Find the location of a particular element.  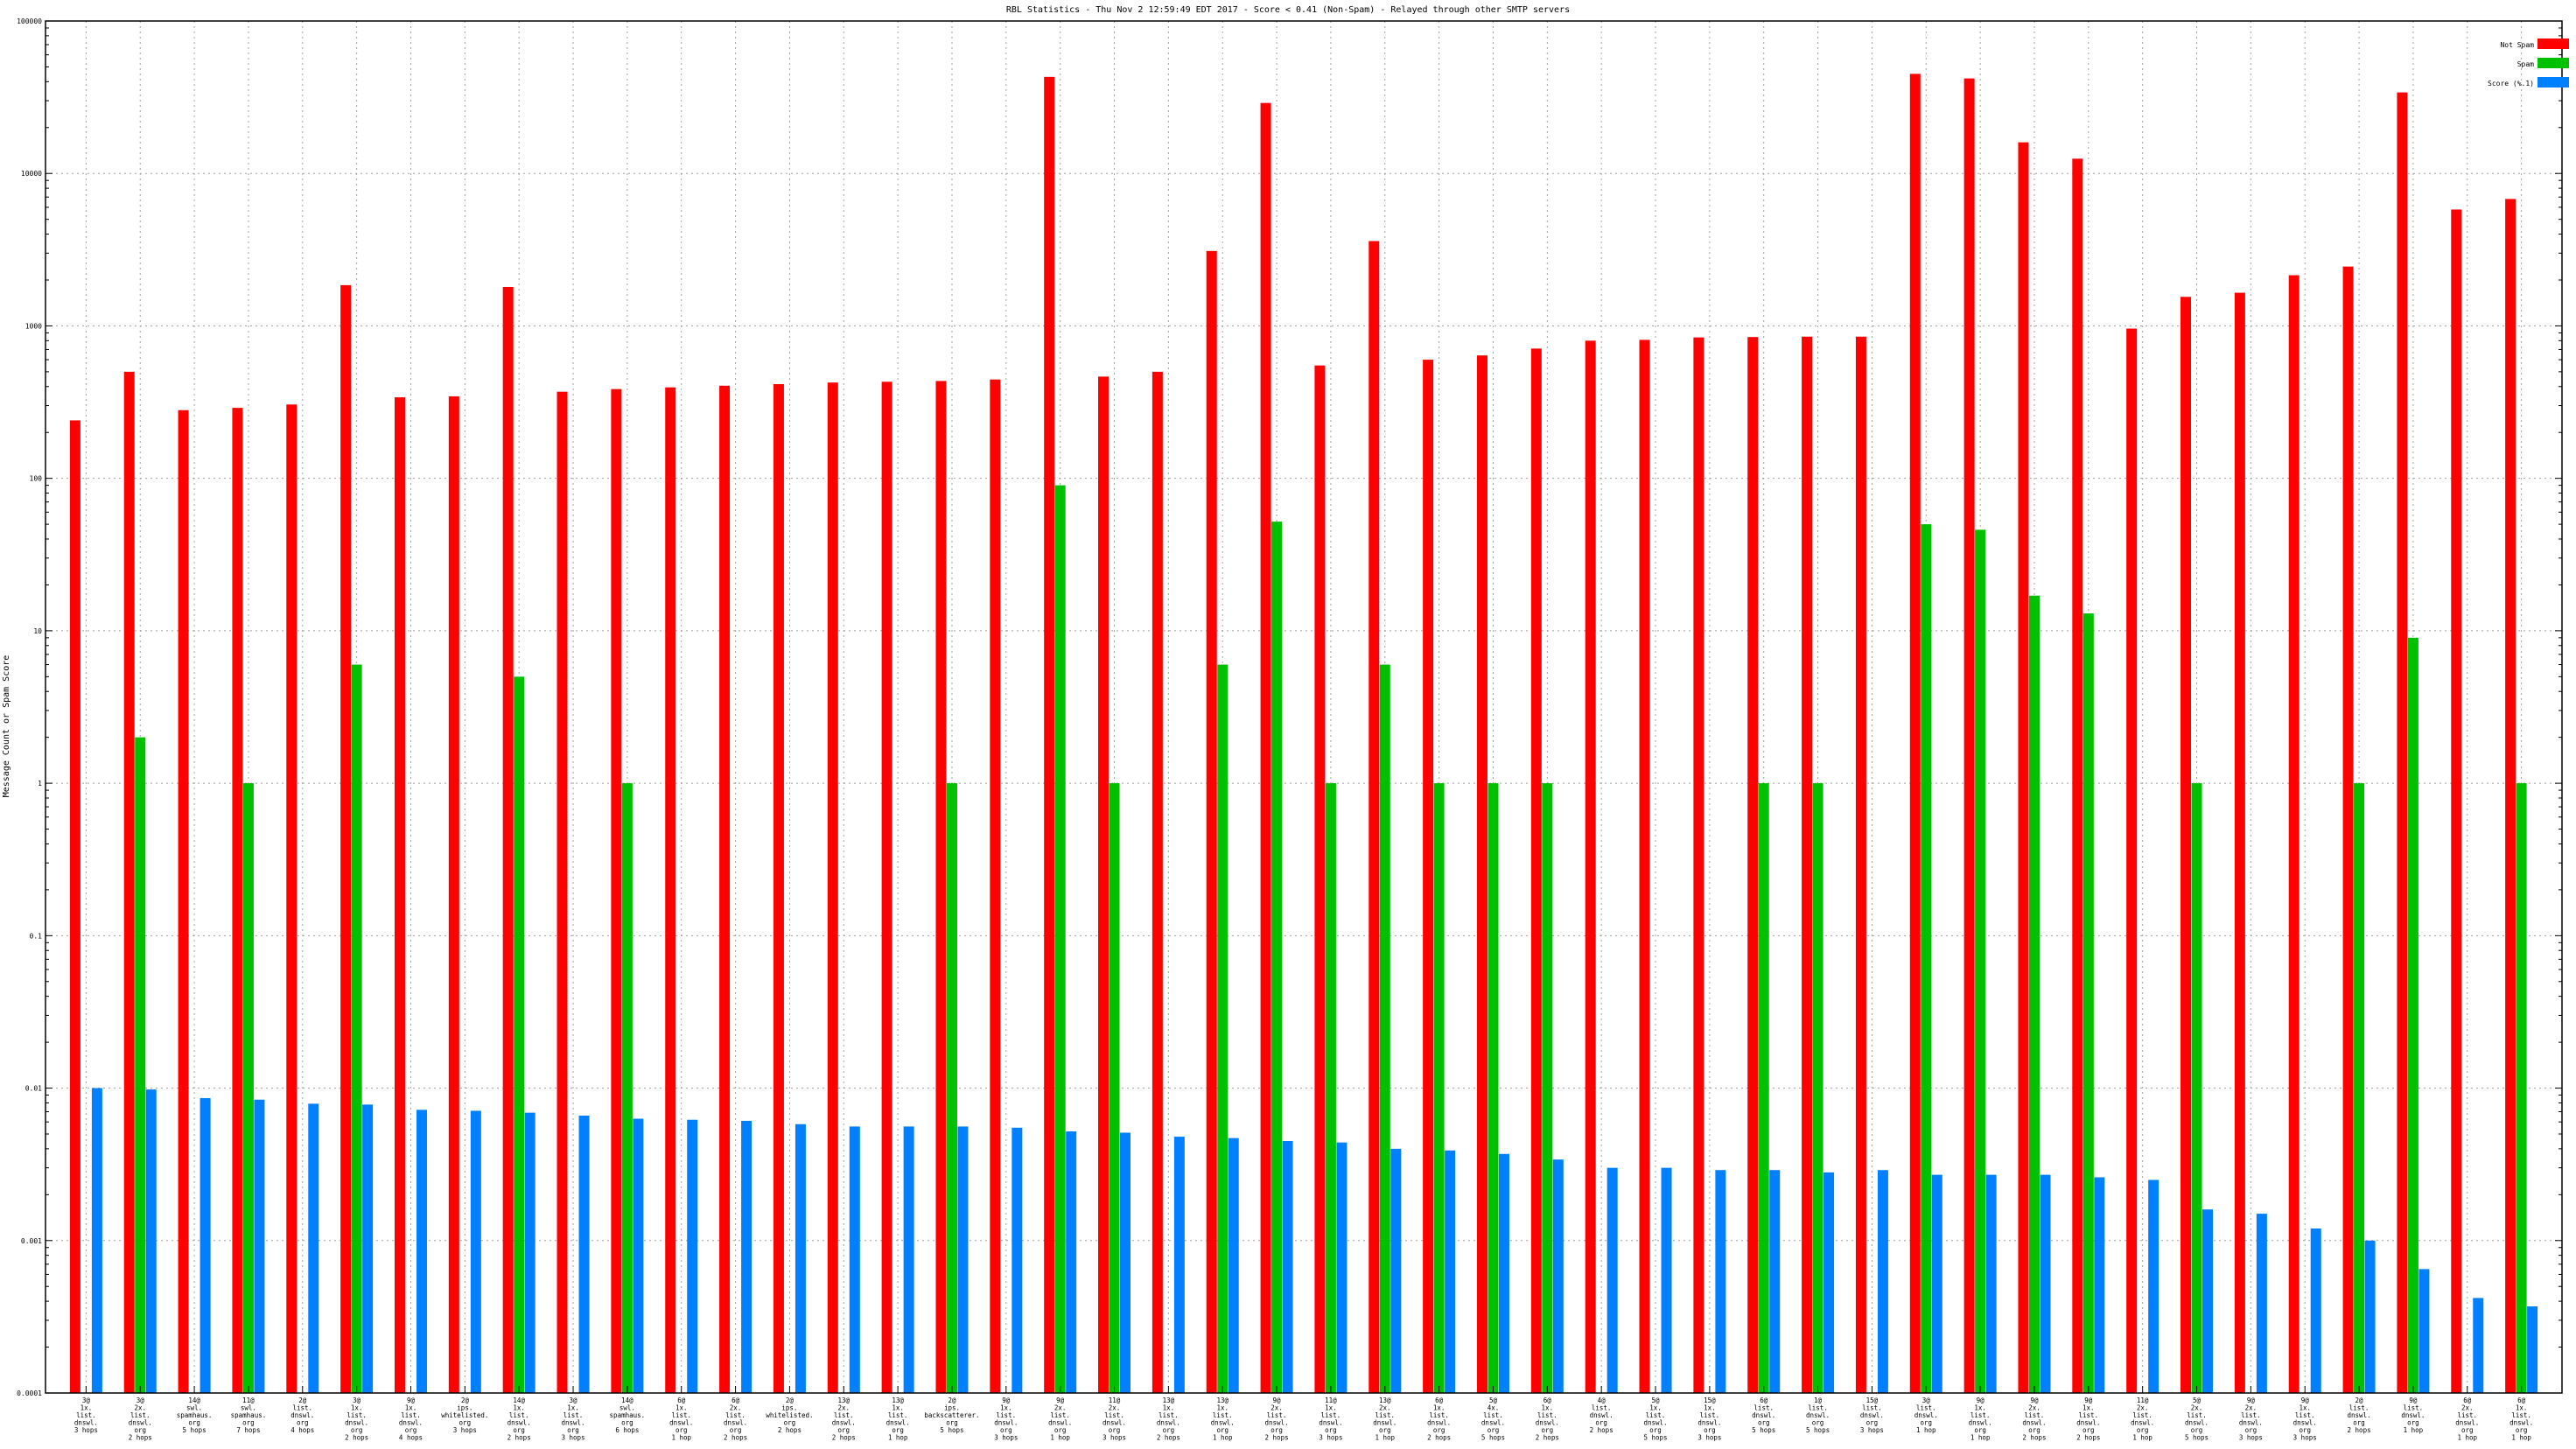

x-tick-label: 9@ list. dnswl. org 1 hop is located at coordinates (2413, 1415).